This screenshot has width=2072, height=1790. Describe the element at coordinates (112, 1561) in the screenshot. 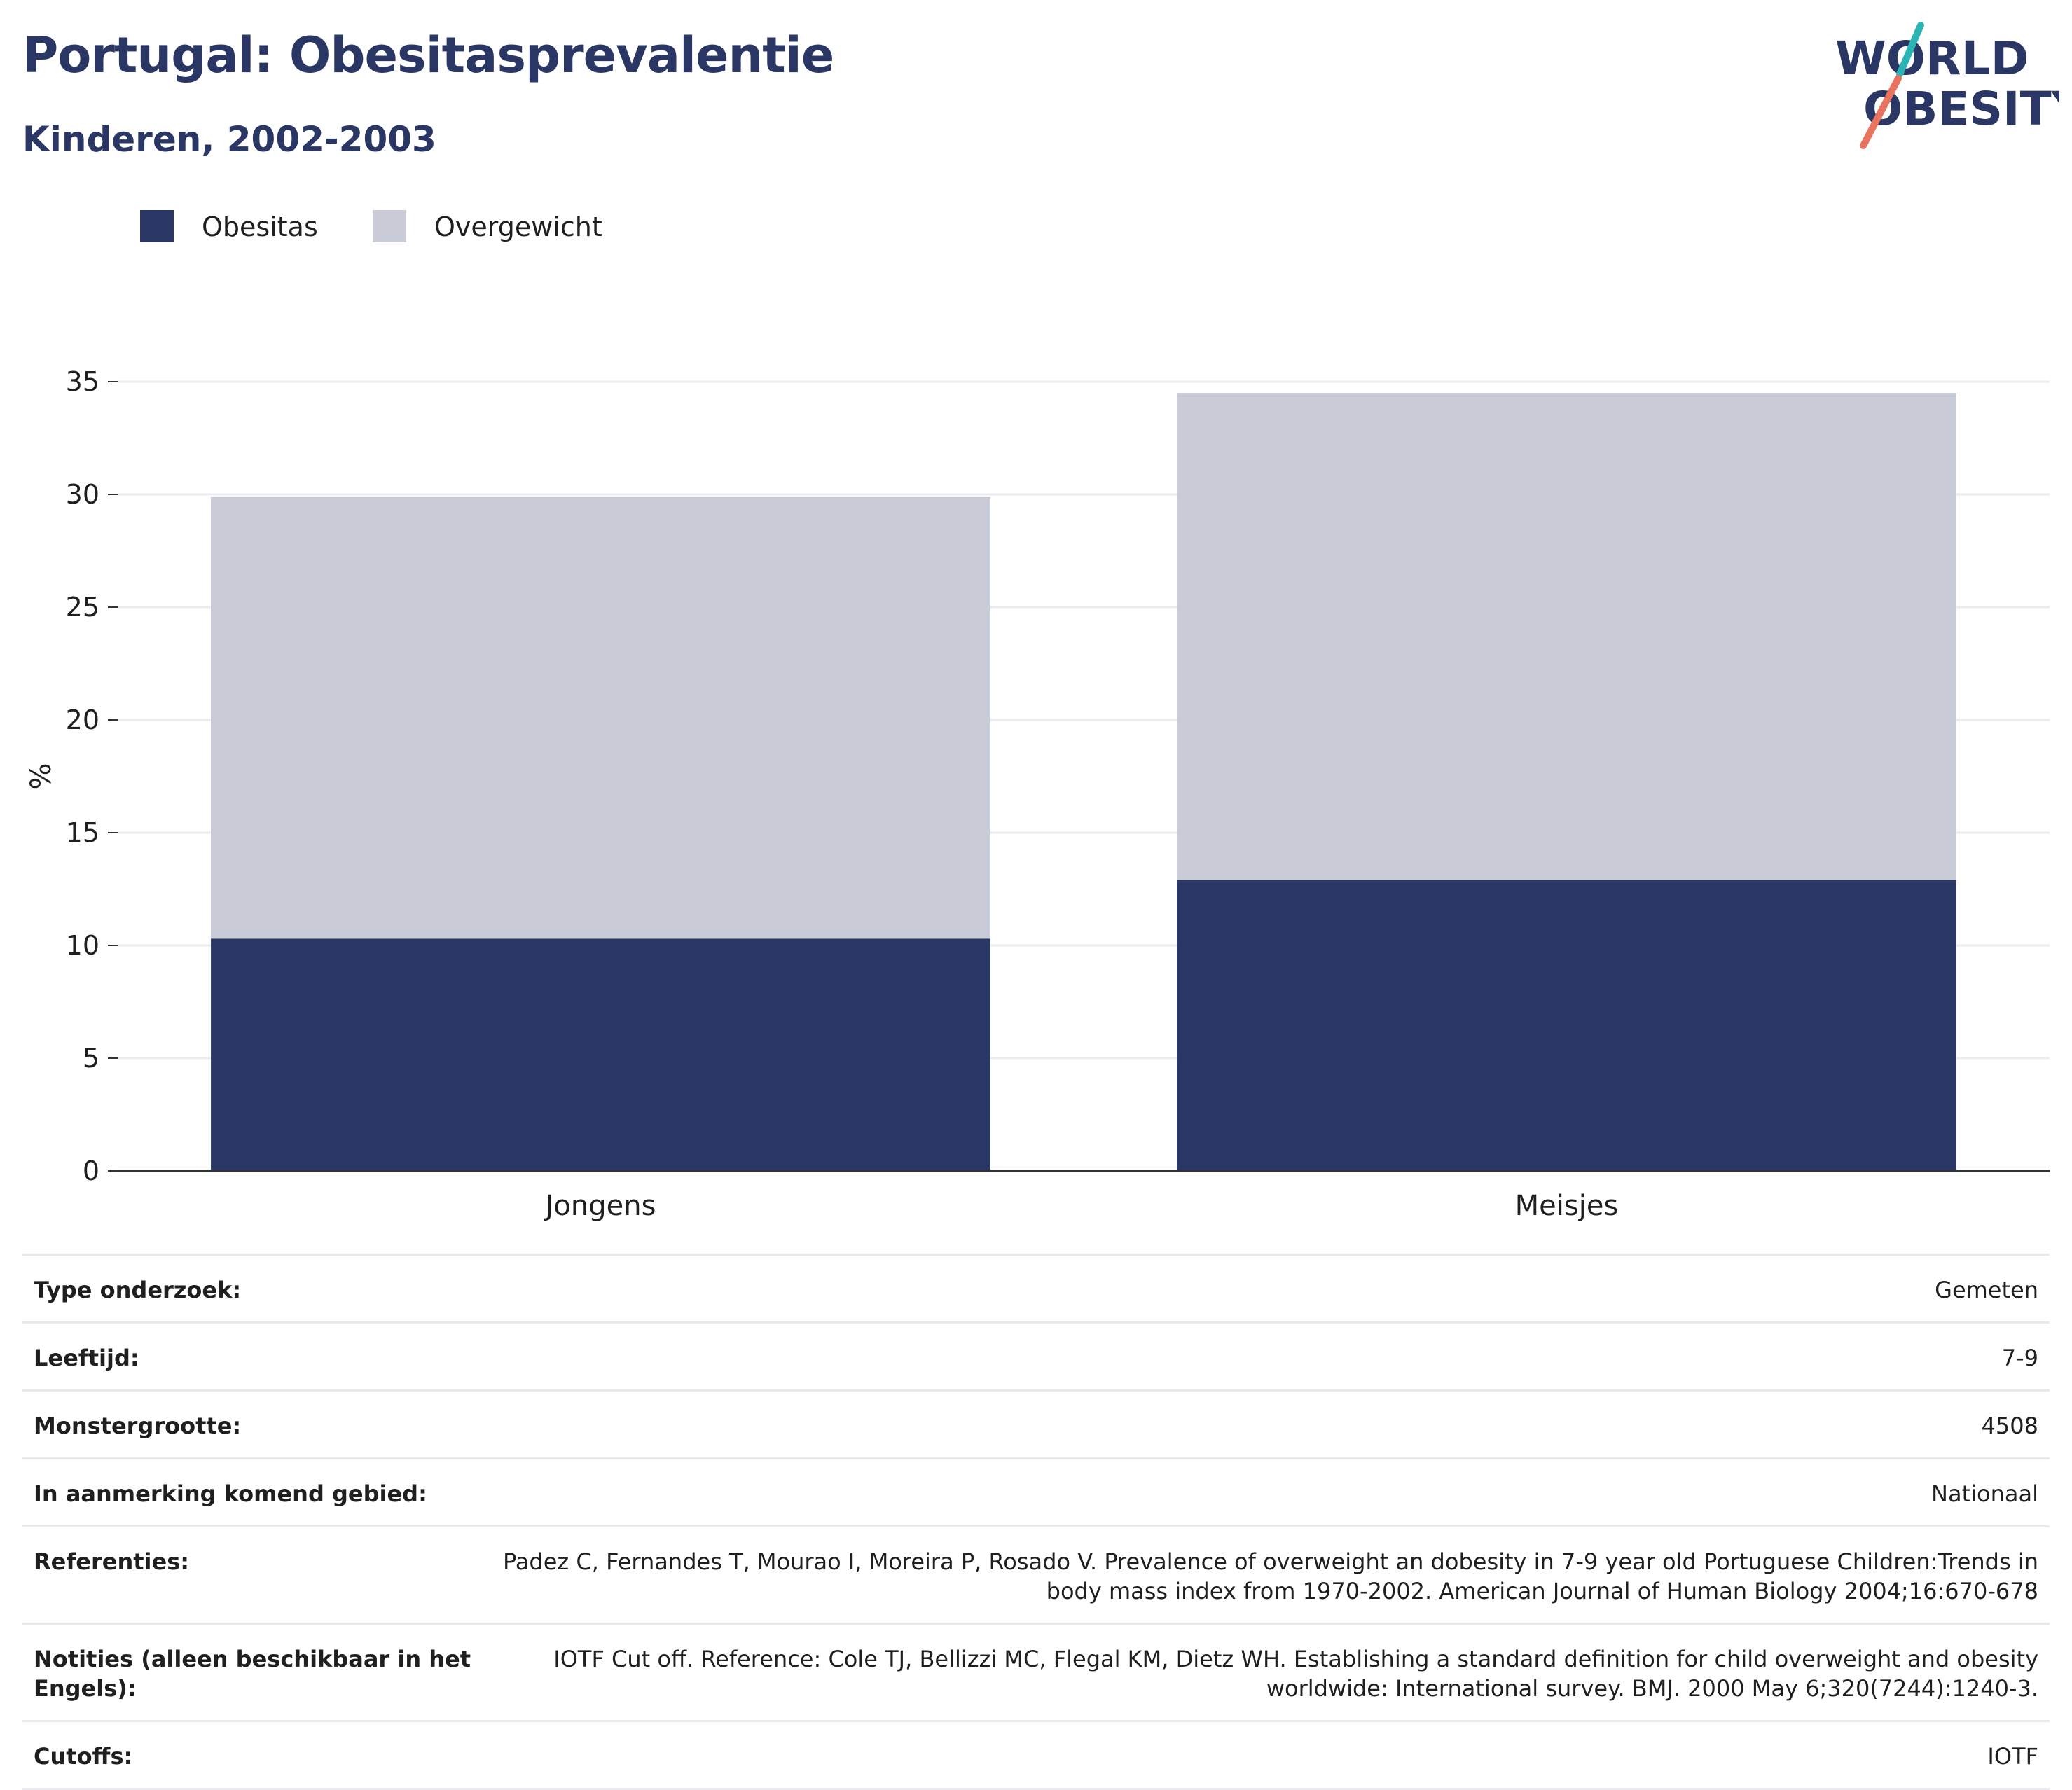

I see `info-label: Referenties:` at that location.